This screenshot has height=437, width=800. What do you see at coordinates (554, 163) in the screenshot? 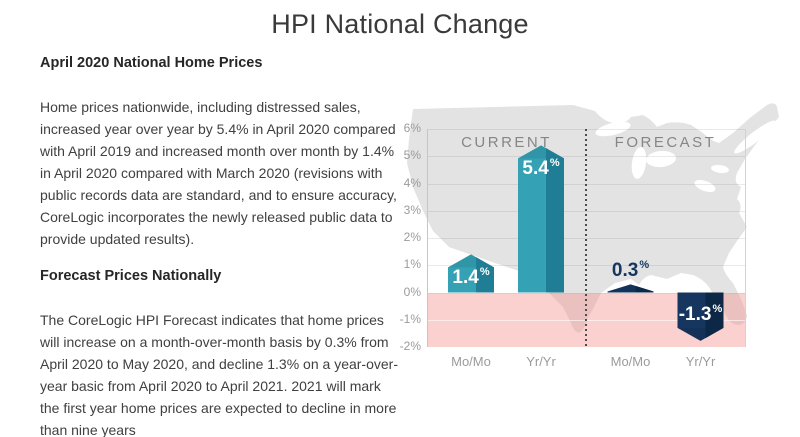
I see `bar-current-yryr-percent-sign: %` at bounding box center [554, 163].